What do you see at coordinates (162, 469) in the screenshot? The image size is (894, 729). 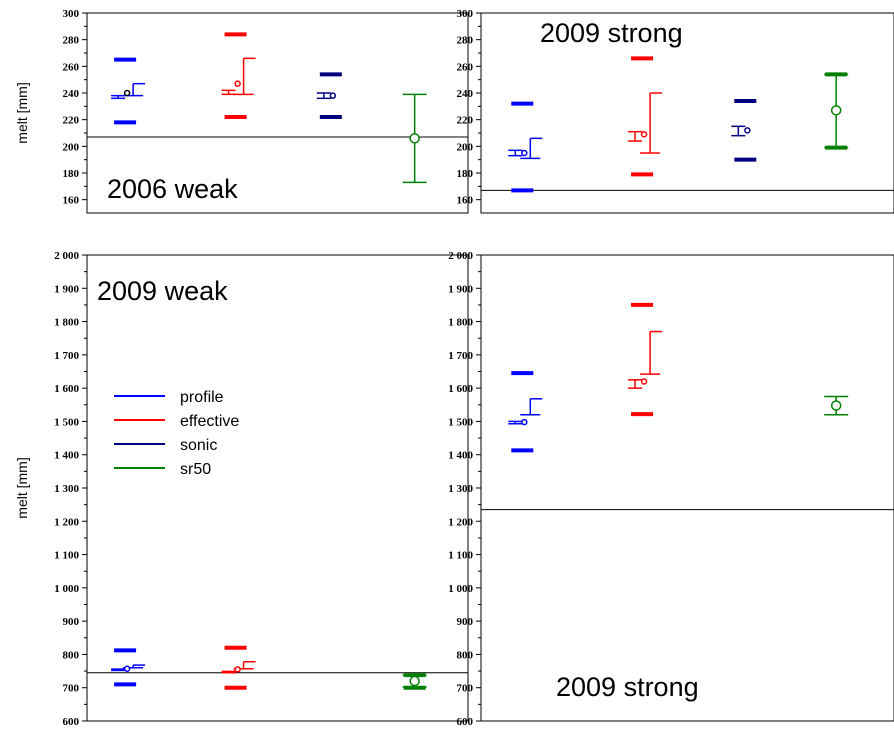 I see `legend-item-sr50: sr50` at bounding box center [162, 469].